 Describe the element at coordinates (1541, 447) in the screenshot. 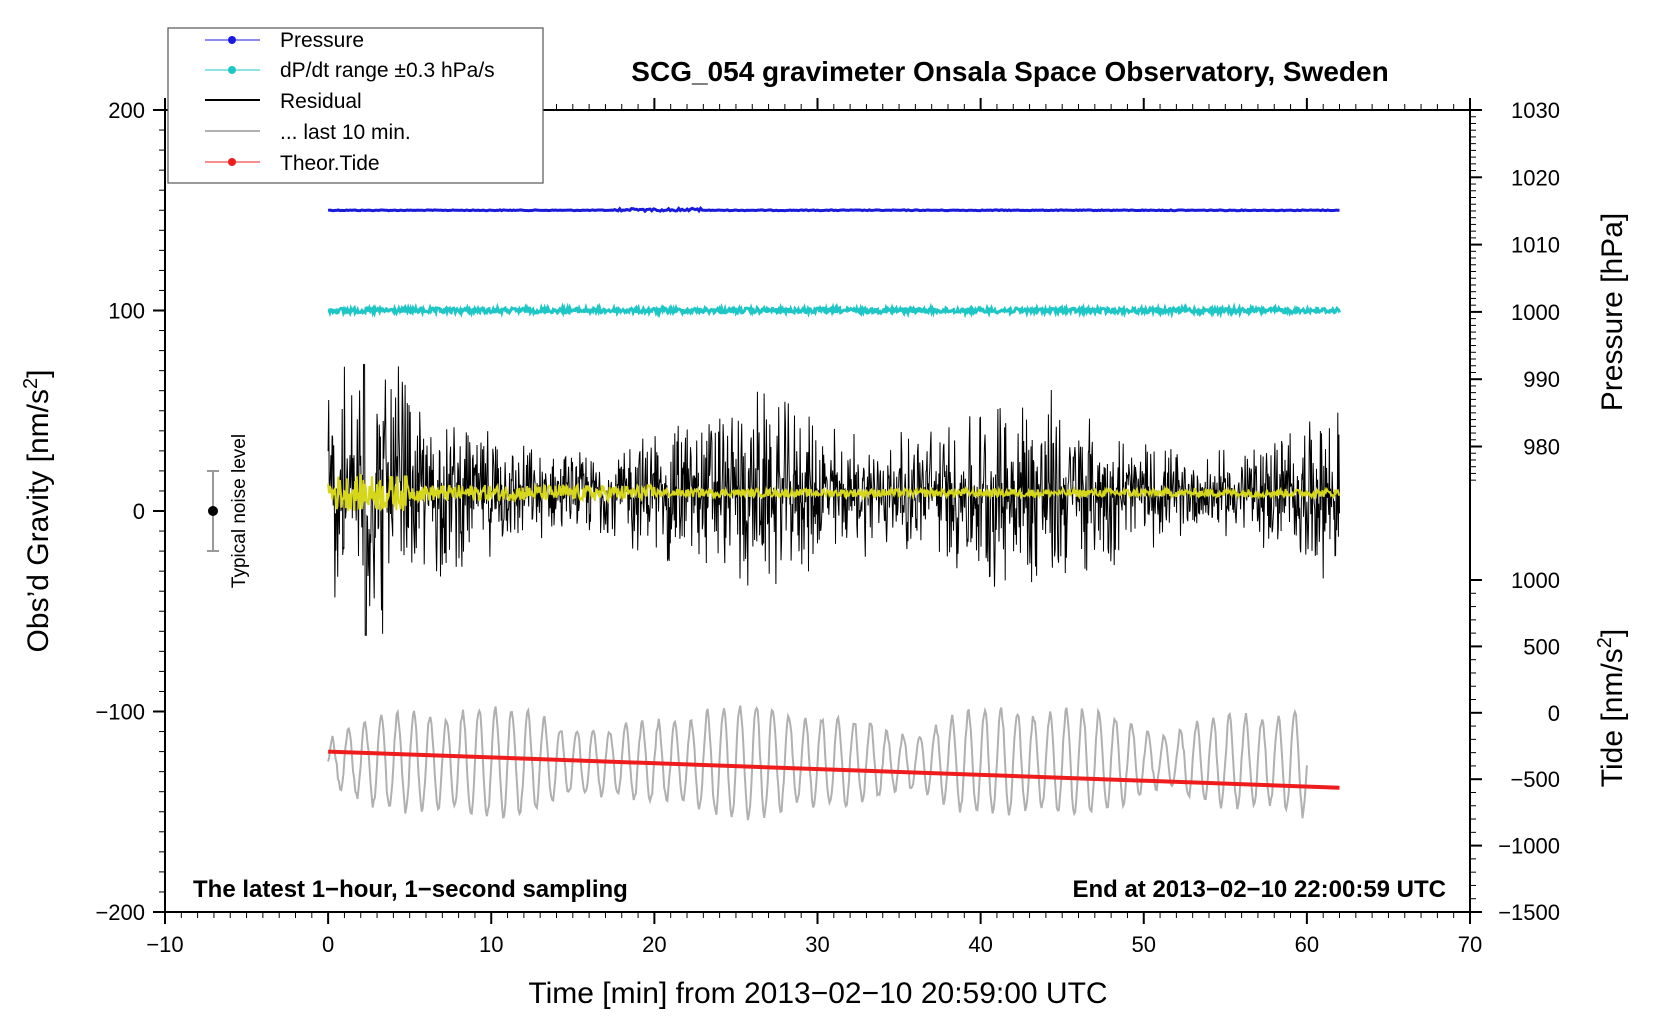

I see `pressure-tick-label: 980` at that location.